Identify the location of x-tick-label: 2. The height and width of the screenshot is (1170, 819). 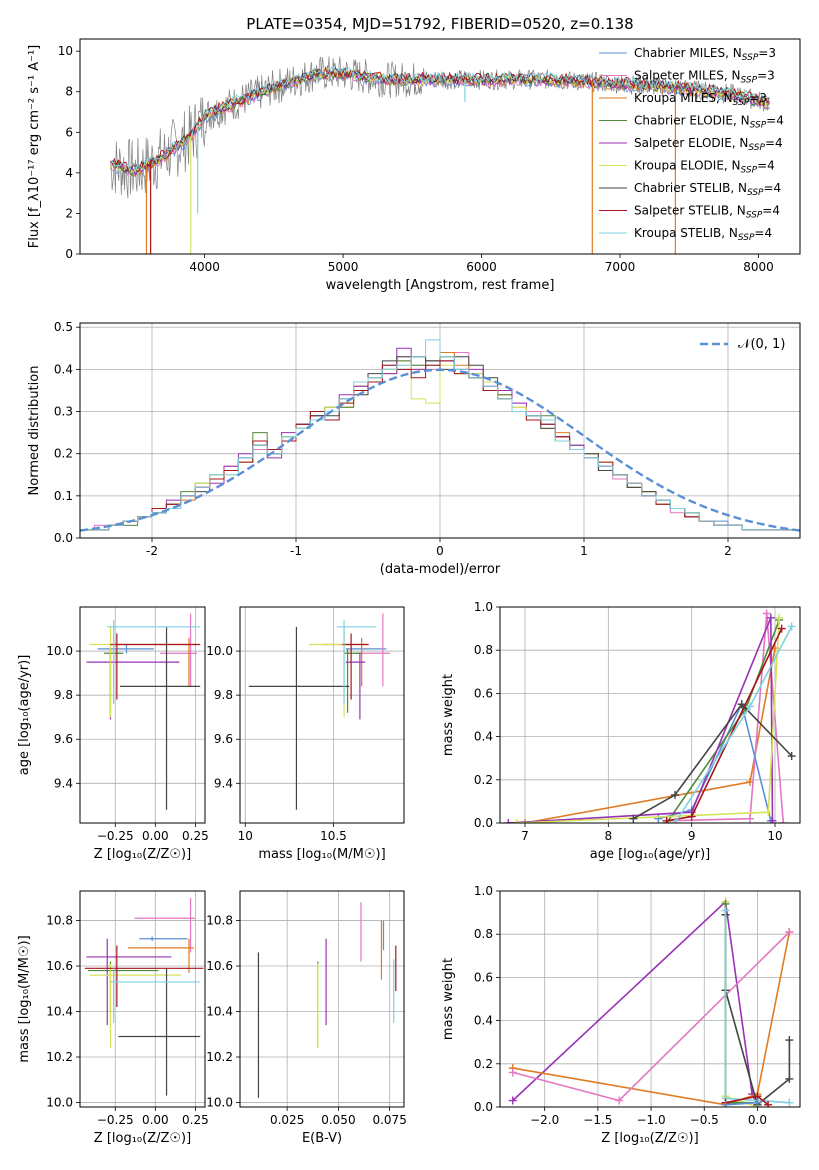
(728, 551).